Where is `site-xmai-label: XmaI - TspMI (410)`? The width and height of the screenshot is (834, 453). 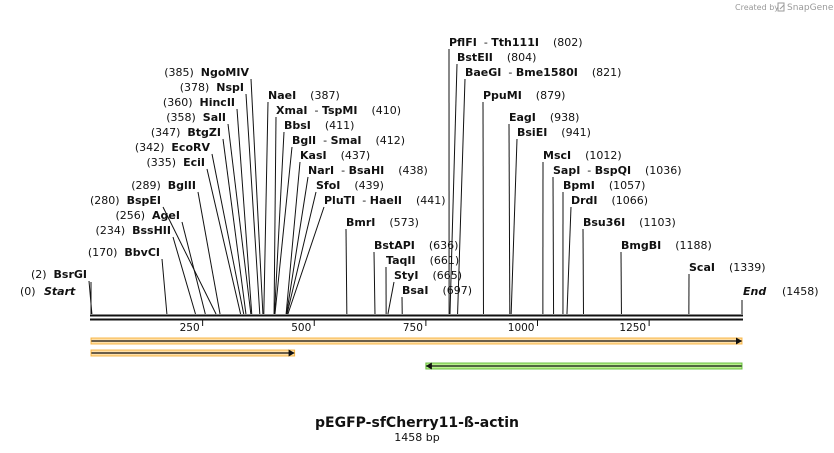
site-xmai-label: XmaI - TspMI (410) is located at coordinates (338, 110).